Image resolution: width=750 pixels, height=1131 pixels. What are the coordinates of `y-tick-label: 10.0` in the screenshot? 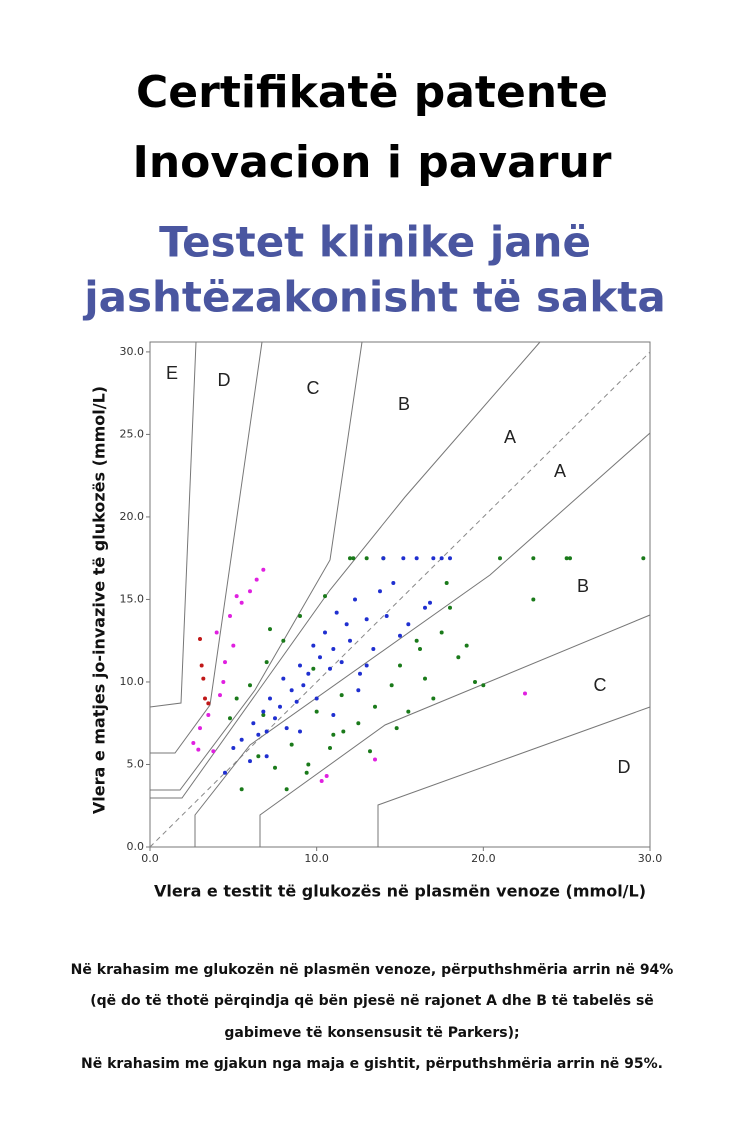 It's located at (132, 681).